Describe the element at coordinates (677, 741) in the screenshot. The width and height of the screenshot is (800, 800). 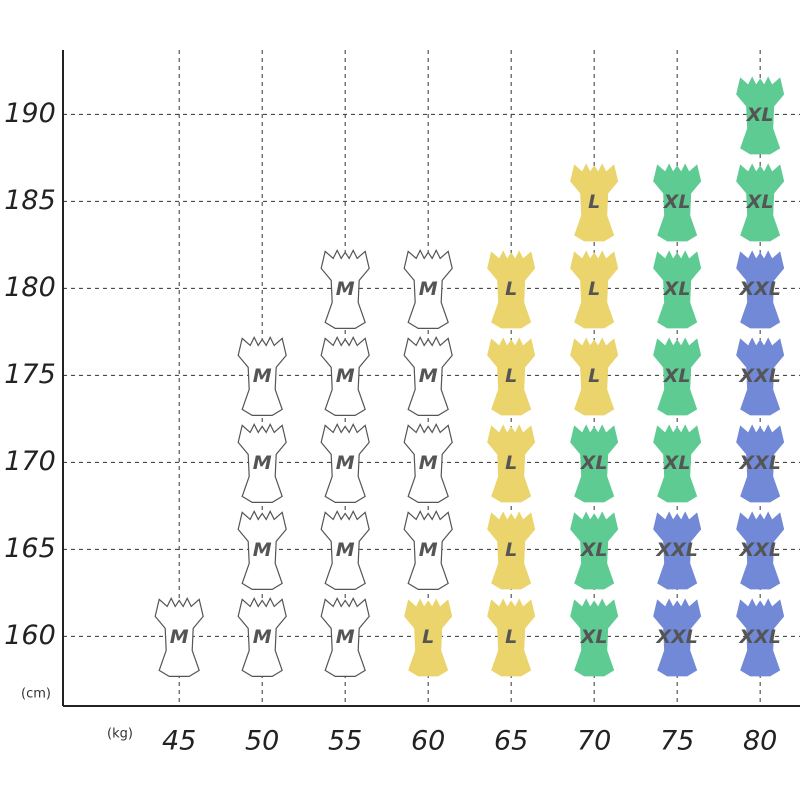
I see `x-tick-label: 75` at that location.